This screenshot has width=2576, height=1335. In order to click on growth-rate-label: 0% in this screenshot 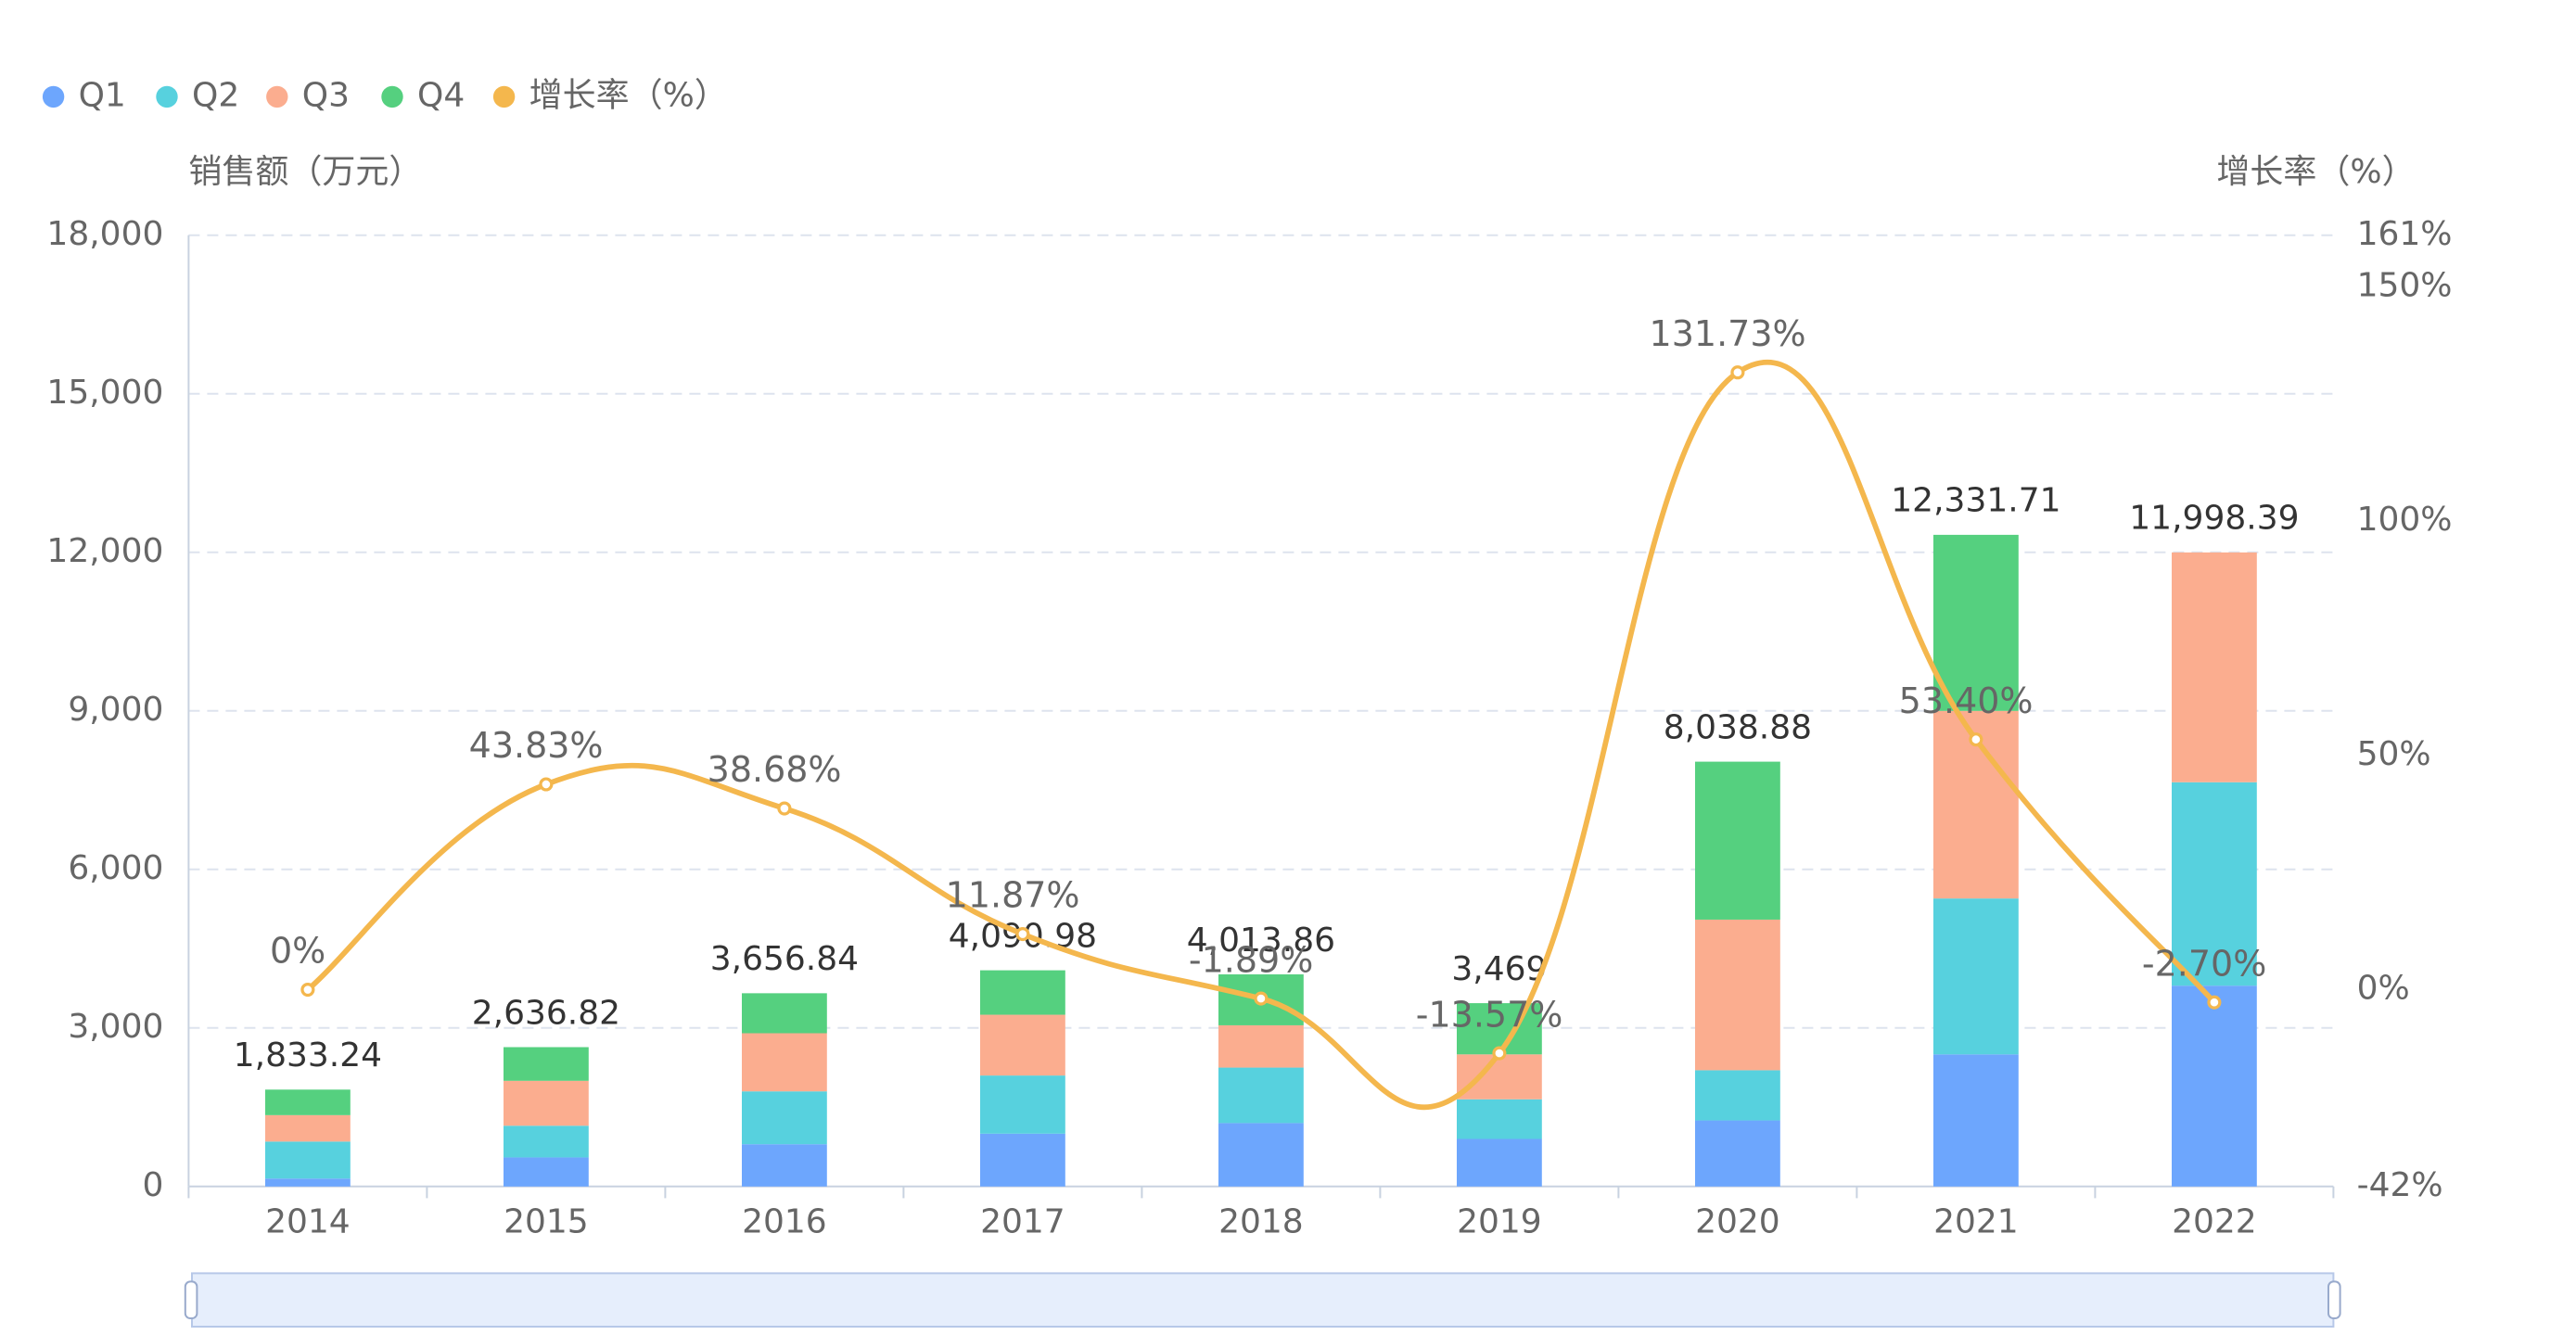, I will do `click(297, 951)`.